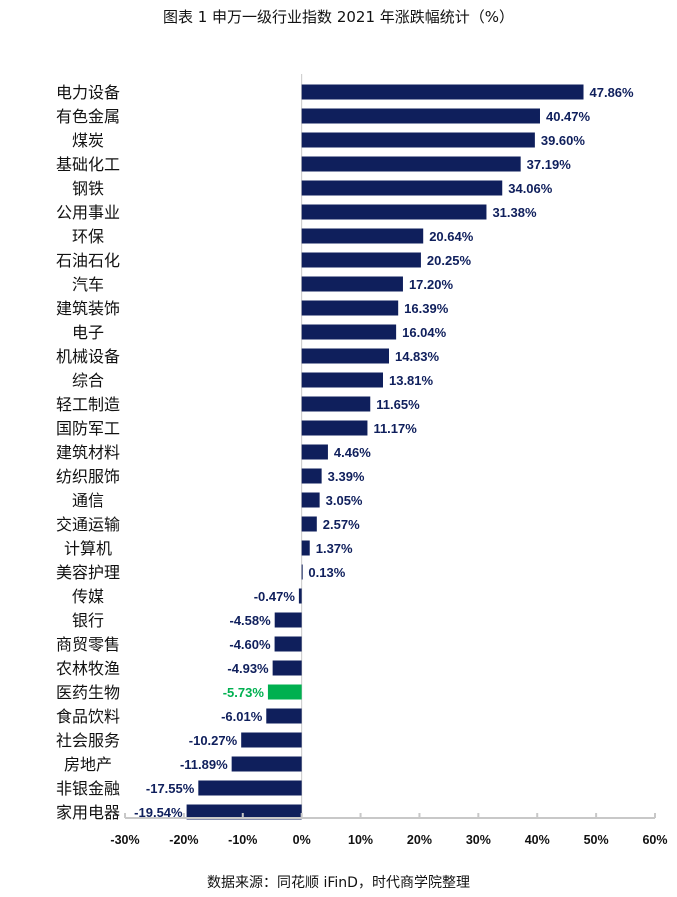 This screenshot has width=677, height=897. I want to click on category-label: 建筑装饰, so click(88, 308).